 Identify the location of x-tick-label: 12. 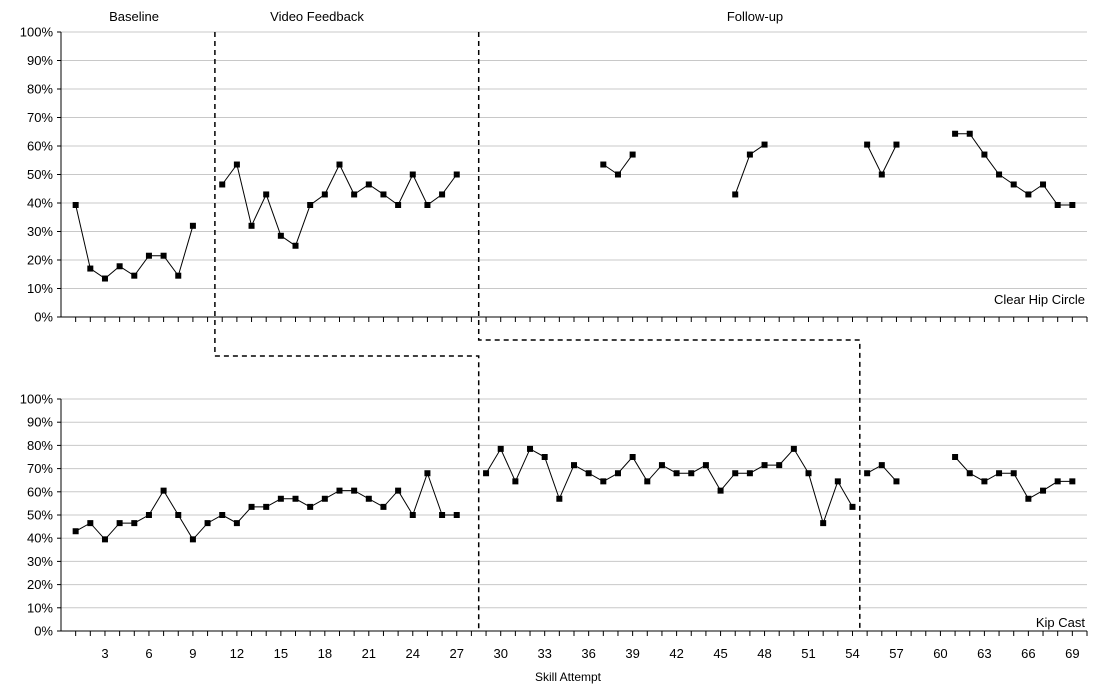
(237, 653).